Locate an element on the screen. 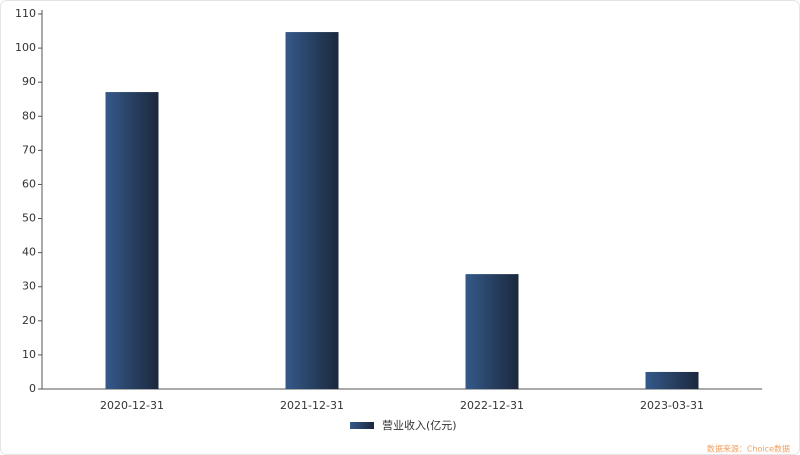  y-tick-label: 70 is located at coordinates (29, 149).